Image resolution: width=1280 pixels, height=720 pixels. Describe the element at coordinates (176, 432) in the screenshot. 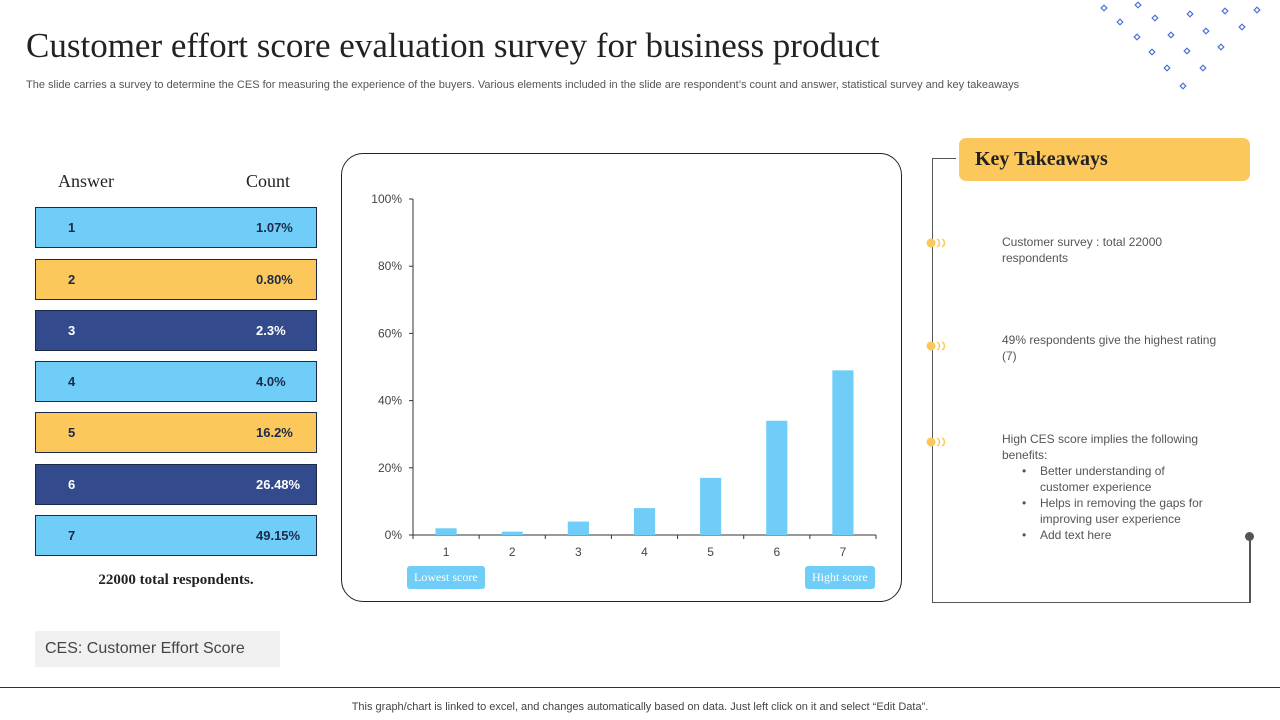

I see `table-row: 5 16.2%` at that location.